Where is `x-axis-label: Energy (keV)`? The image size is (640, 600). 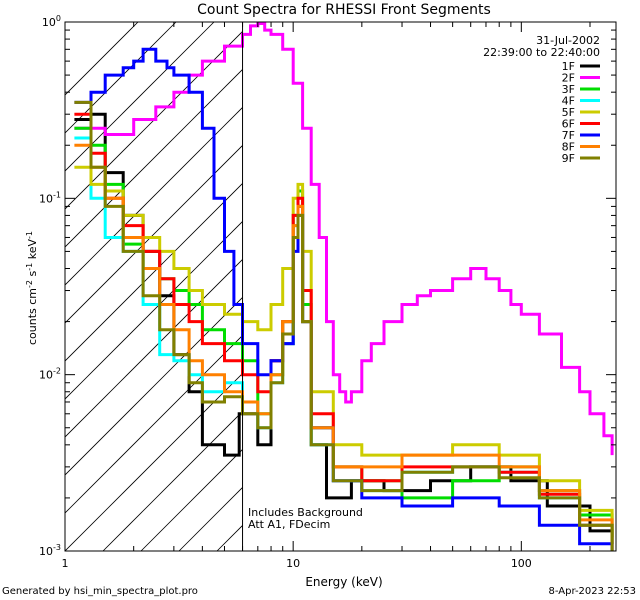 x-axis-label: Energy (keV) is located at coordinates (343, 582).